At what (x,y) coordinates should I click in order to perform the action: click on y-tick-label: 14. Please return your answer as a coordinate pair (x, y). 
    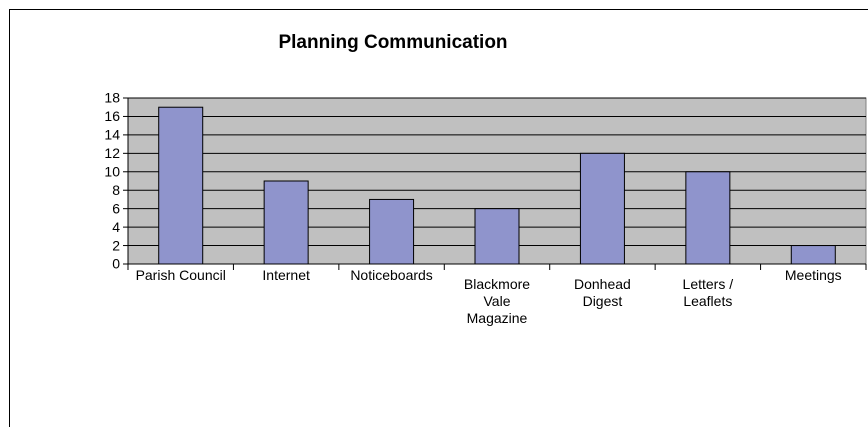
    Looking at the image, I should click on (112, 135).